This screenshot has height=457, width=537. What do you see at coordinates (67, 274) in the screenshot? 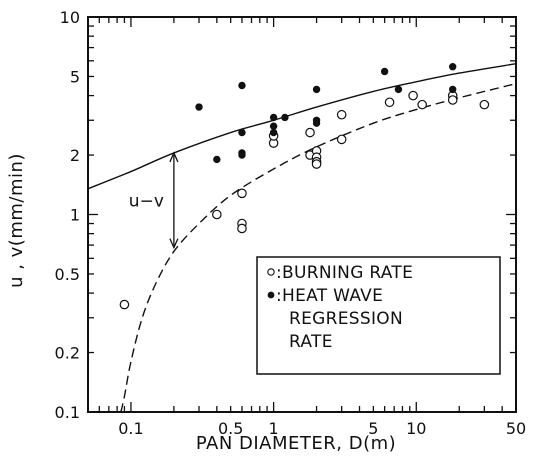
I see `y-tick-label: 0.5` at bounding box center [67, 274].